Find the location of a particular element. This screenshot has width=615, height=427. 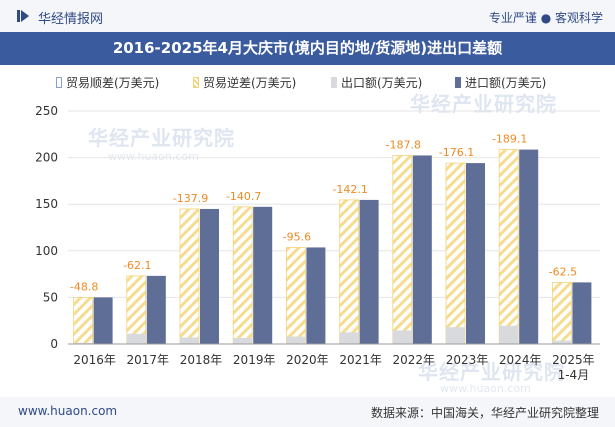

x-tick-label: 2021年 is located at coordinates (360, 360).